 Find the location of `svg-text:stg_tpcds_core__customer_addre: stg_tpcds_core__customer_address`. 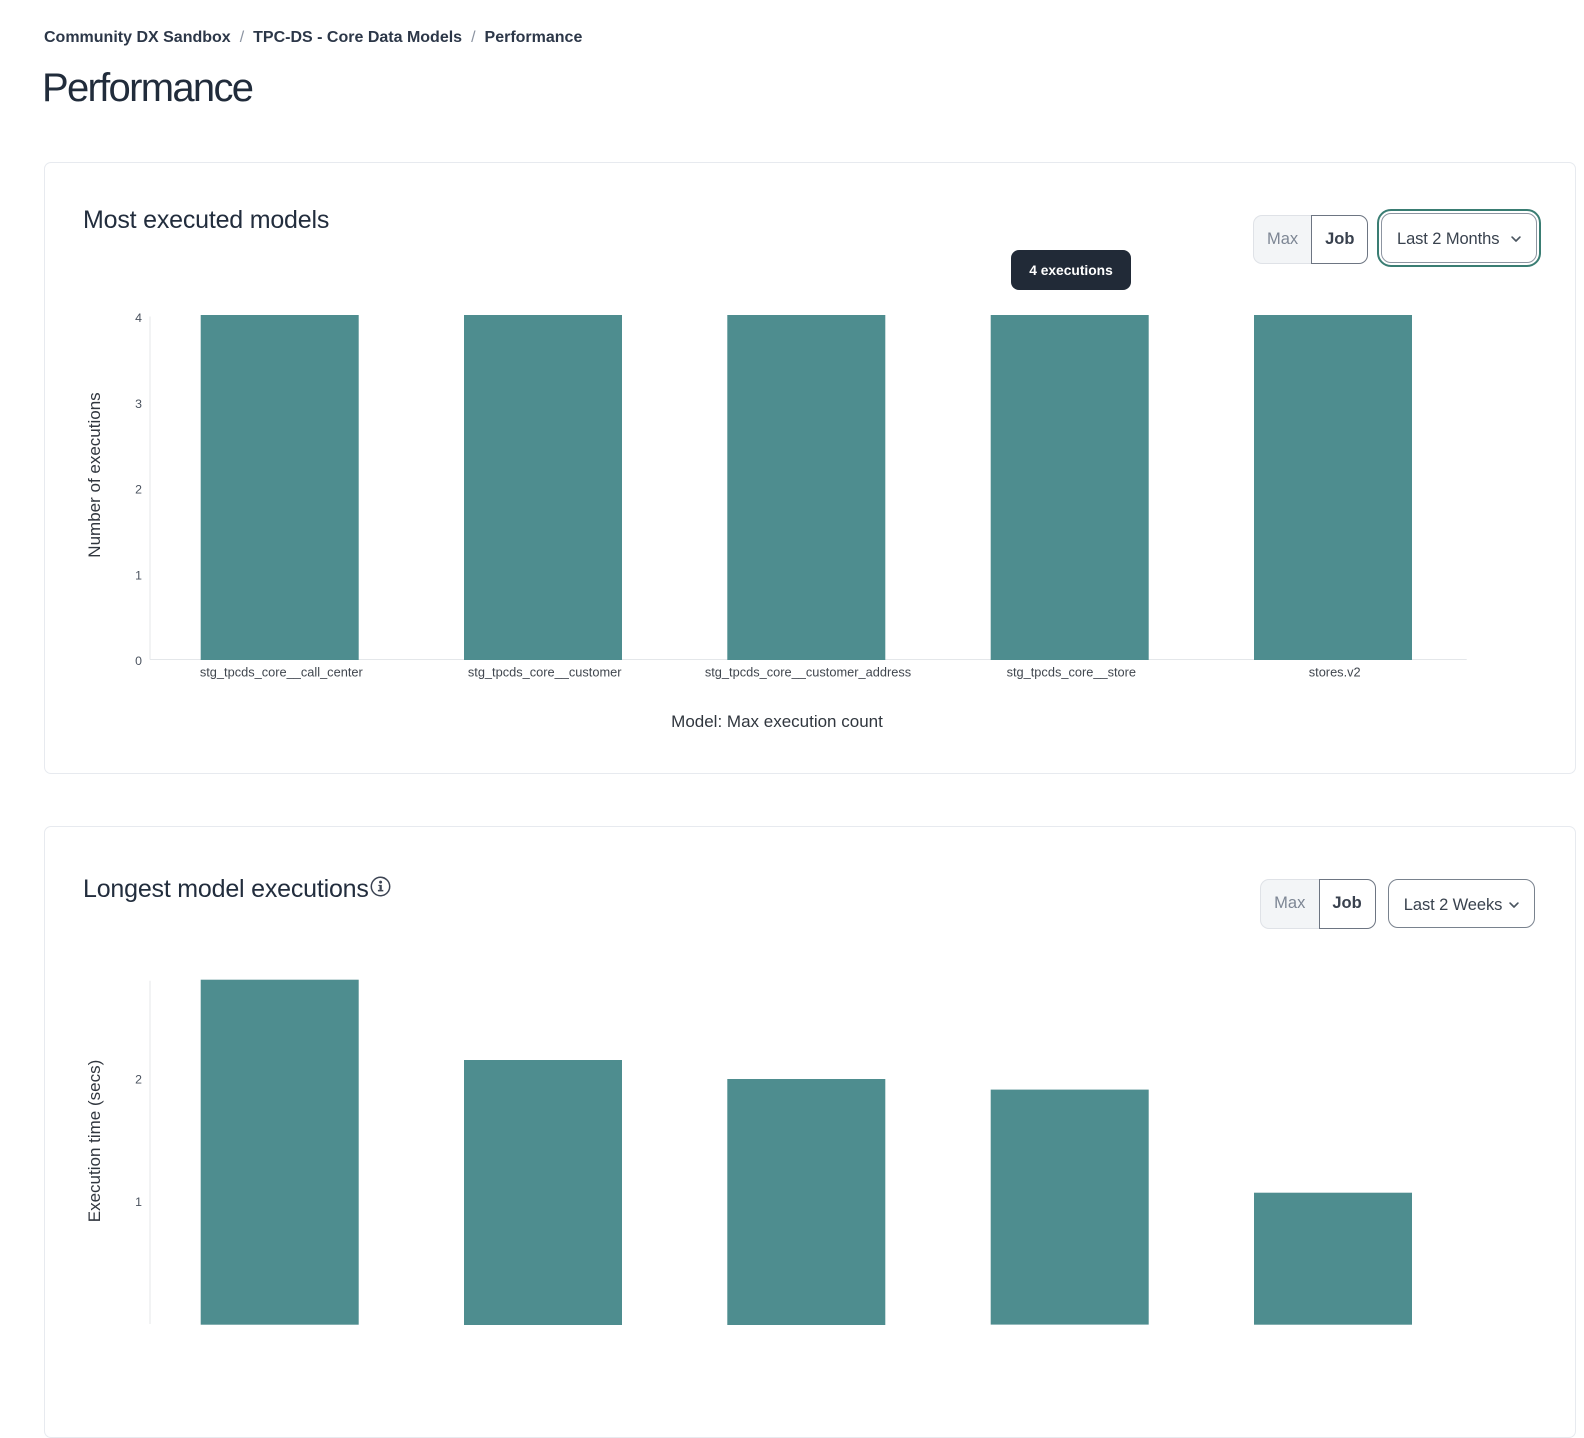

svg-text:stg_tpcds_core__customer_addre: stg_tpcds_core__customer_address is located at coordinates (808, 672).